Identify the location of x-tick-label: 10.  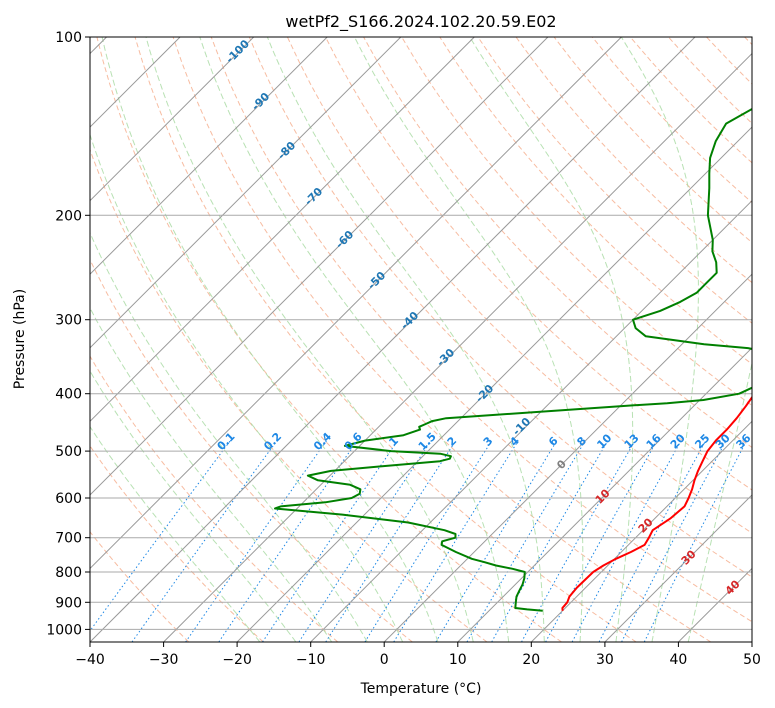
(458, 660).